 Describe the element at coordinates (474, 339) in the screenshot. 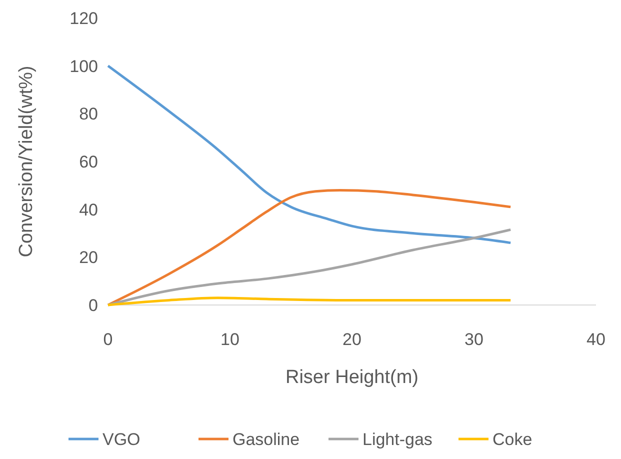

I see `x-tick-label: 30` at that location.